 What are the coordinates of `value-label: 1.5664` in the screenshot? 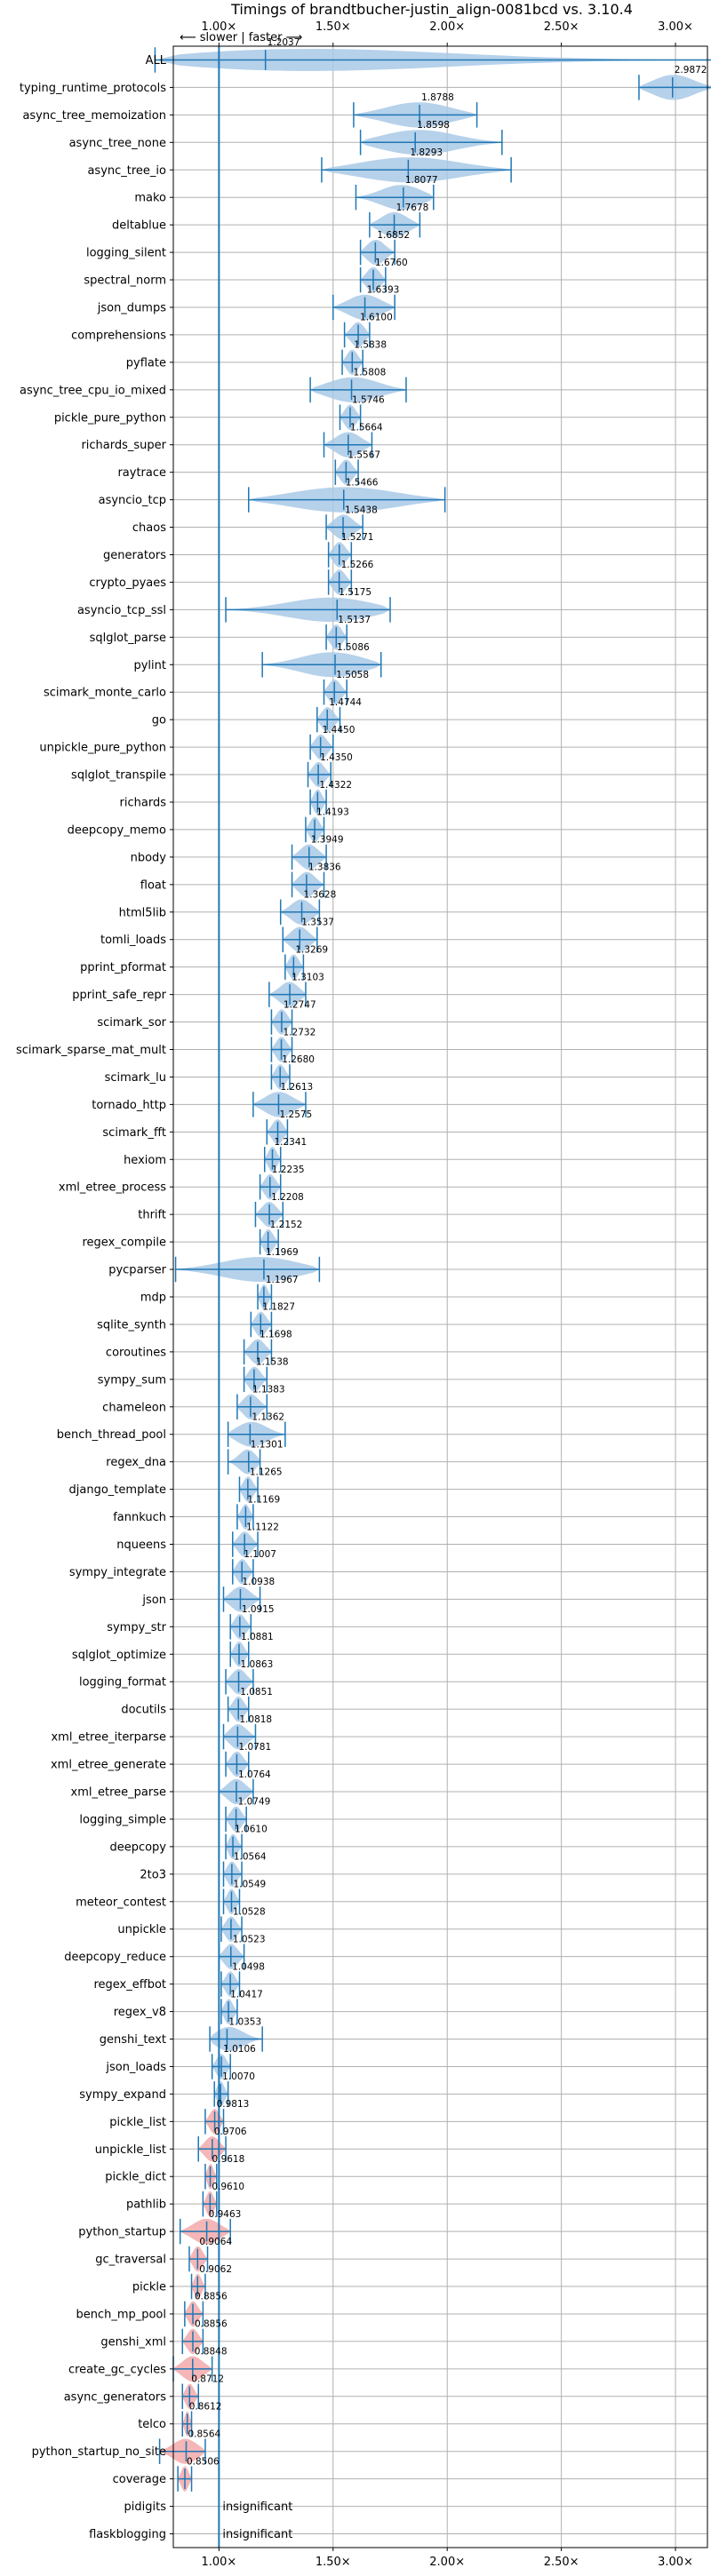 It's located at (366, 427).